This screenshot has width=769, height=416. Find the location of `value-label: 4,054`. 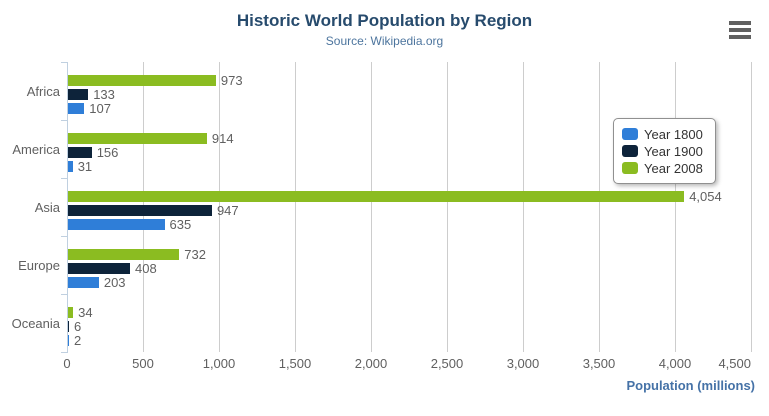

value-label: 4,054 is located at coordinates (705, 196).